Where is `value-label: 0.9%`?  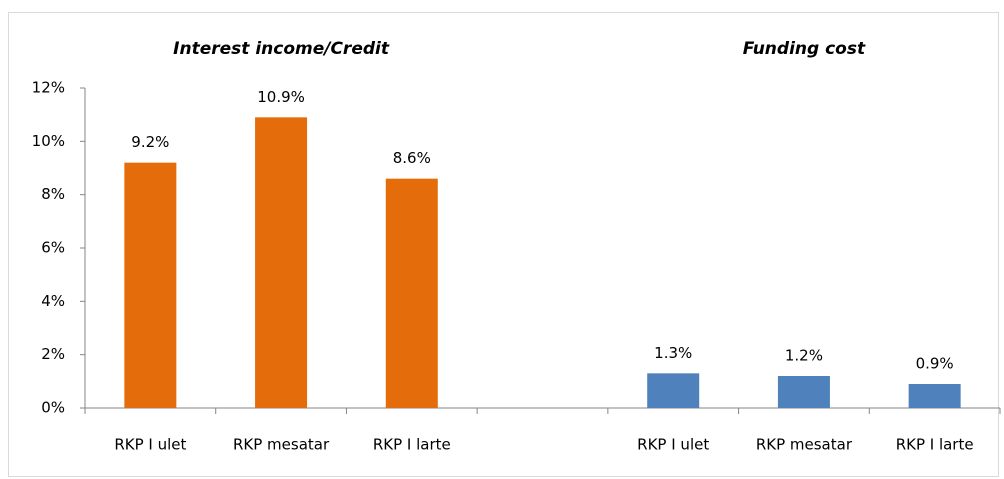
value-label: 0.9% is located at coordinates (935, 364).